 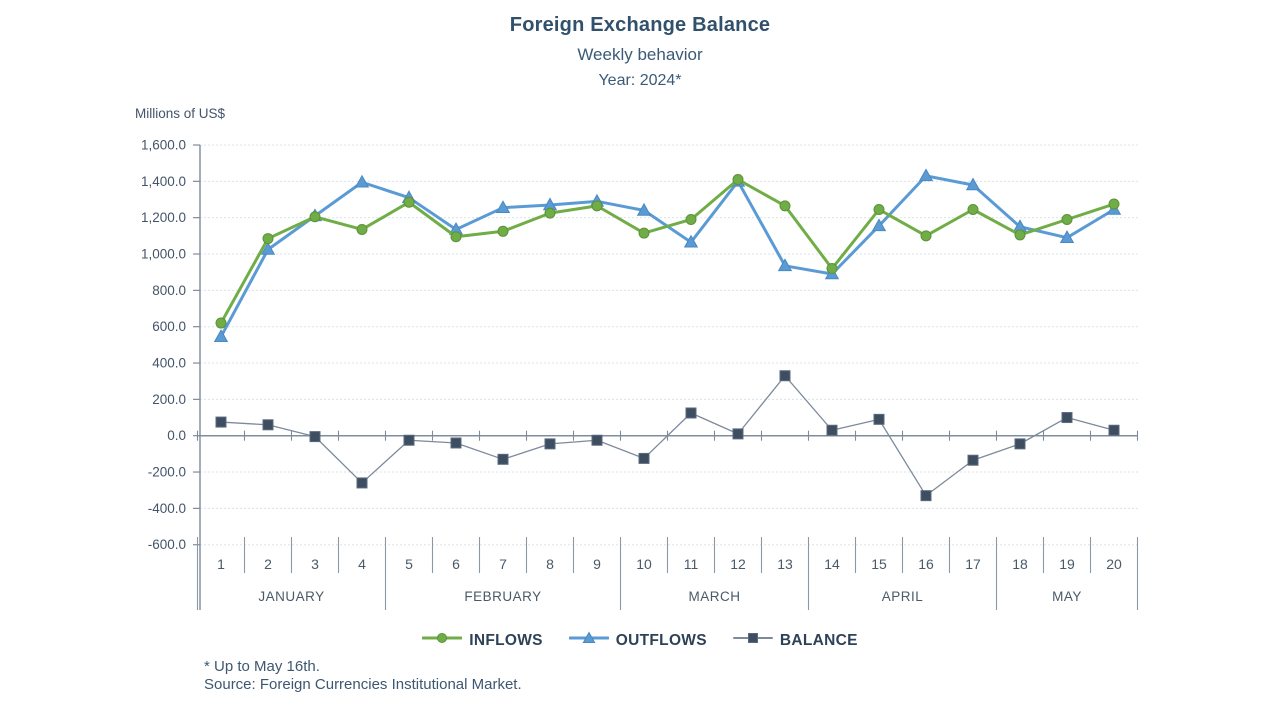 What do you see at coordinates (903, 596) in the screenshot?
I see `svg-text: APRIL` at bounding box center [903, 596].